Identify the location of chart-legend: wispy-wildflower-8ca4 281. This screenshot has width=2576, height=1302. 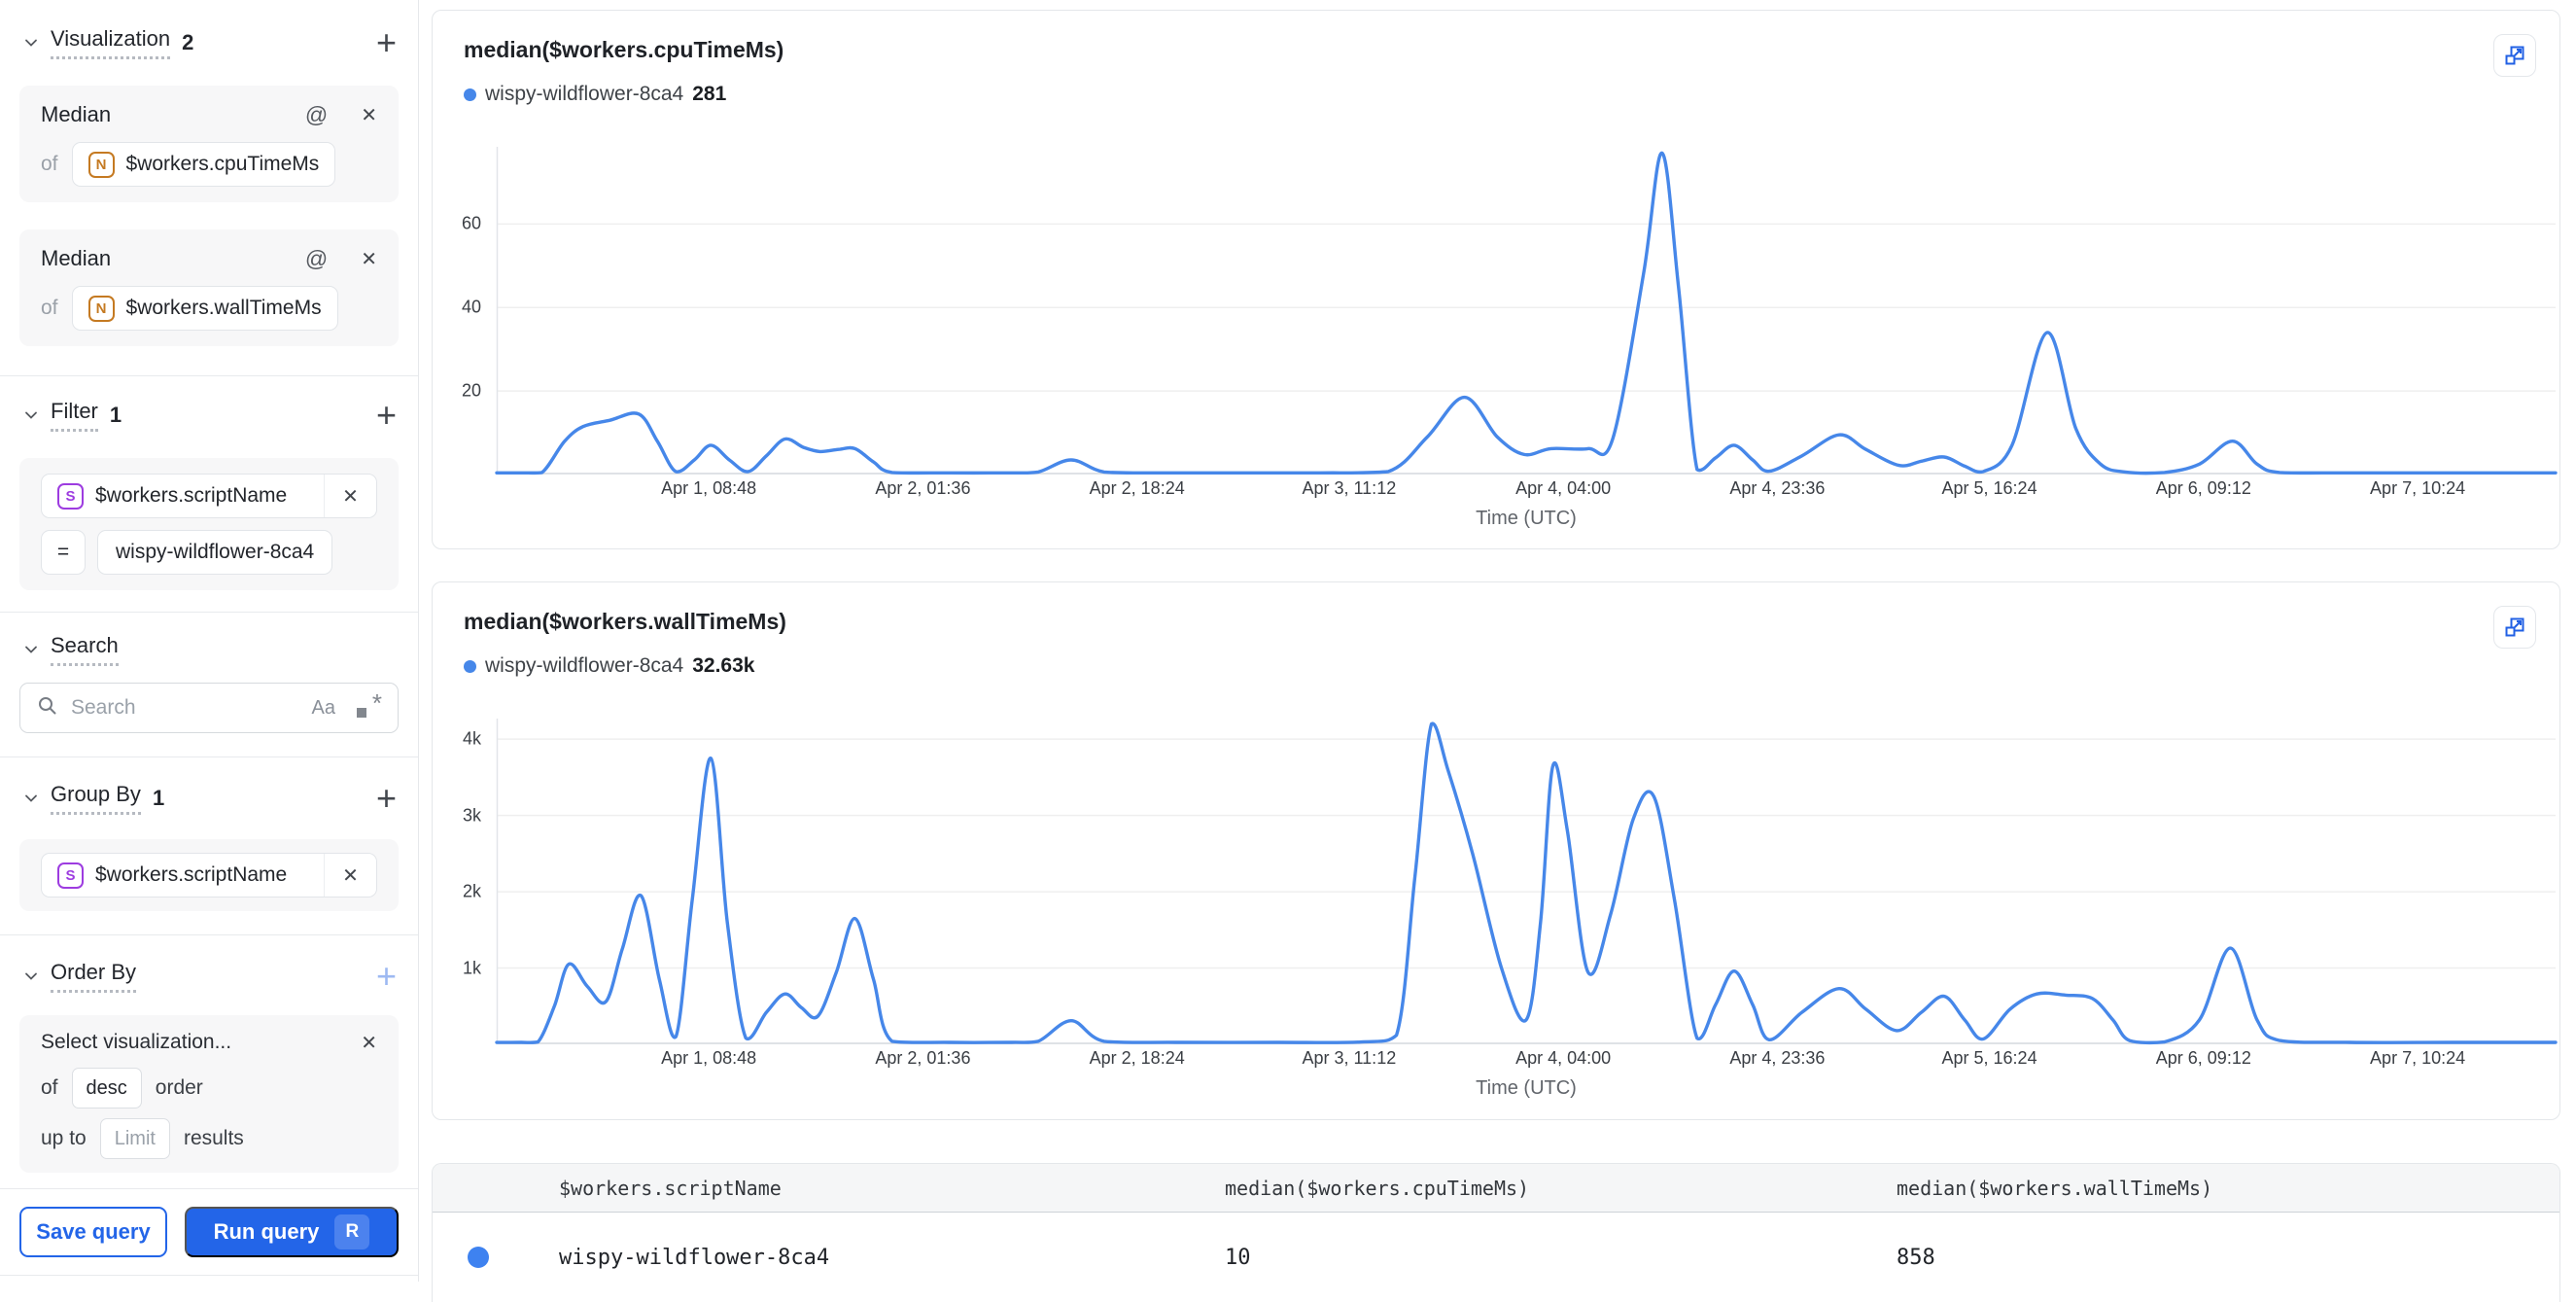
(1496, 94).